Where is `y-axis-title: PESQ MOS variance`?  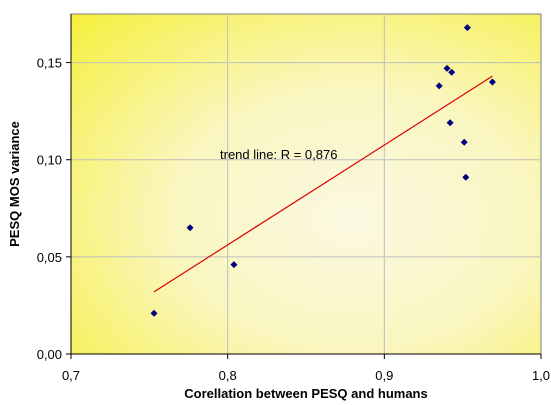
y-axis-title: PESQ MOS variance is located at coordinates (14, 184).